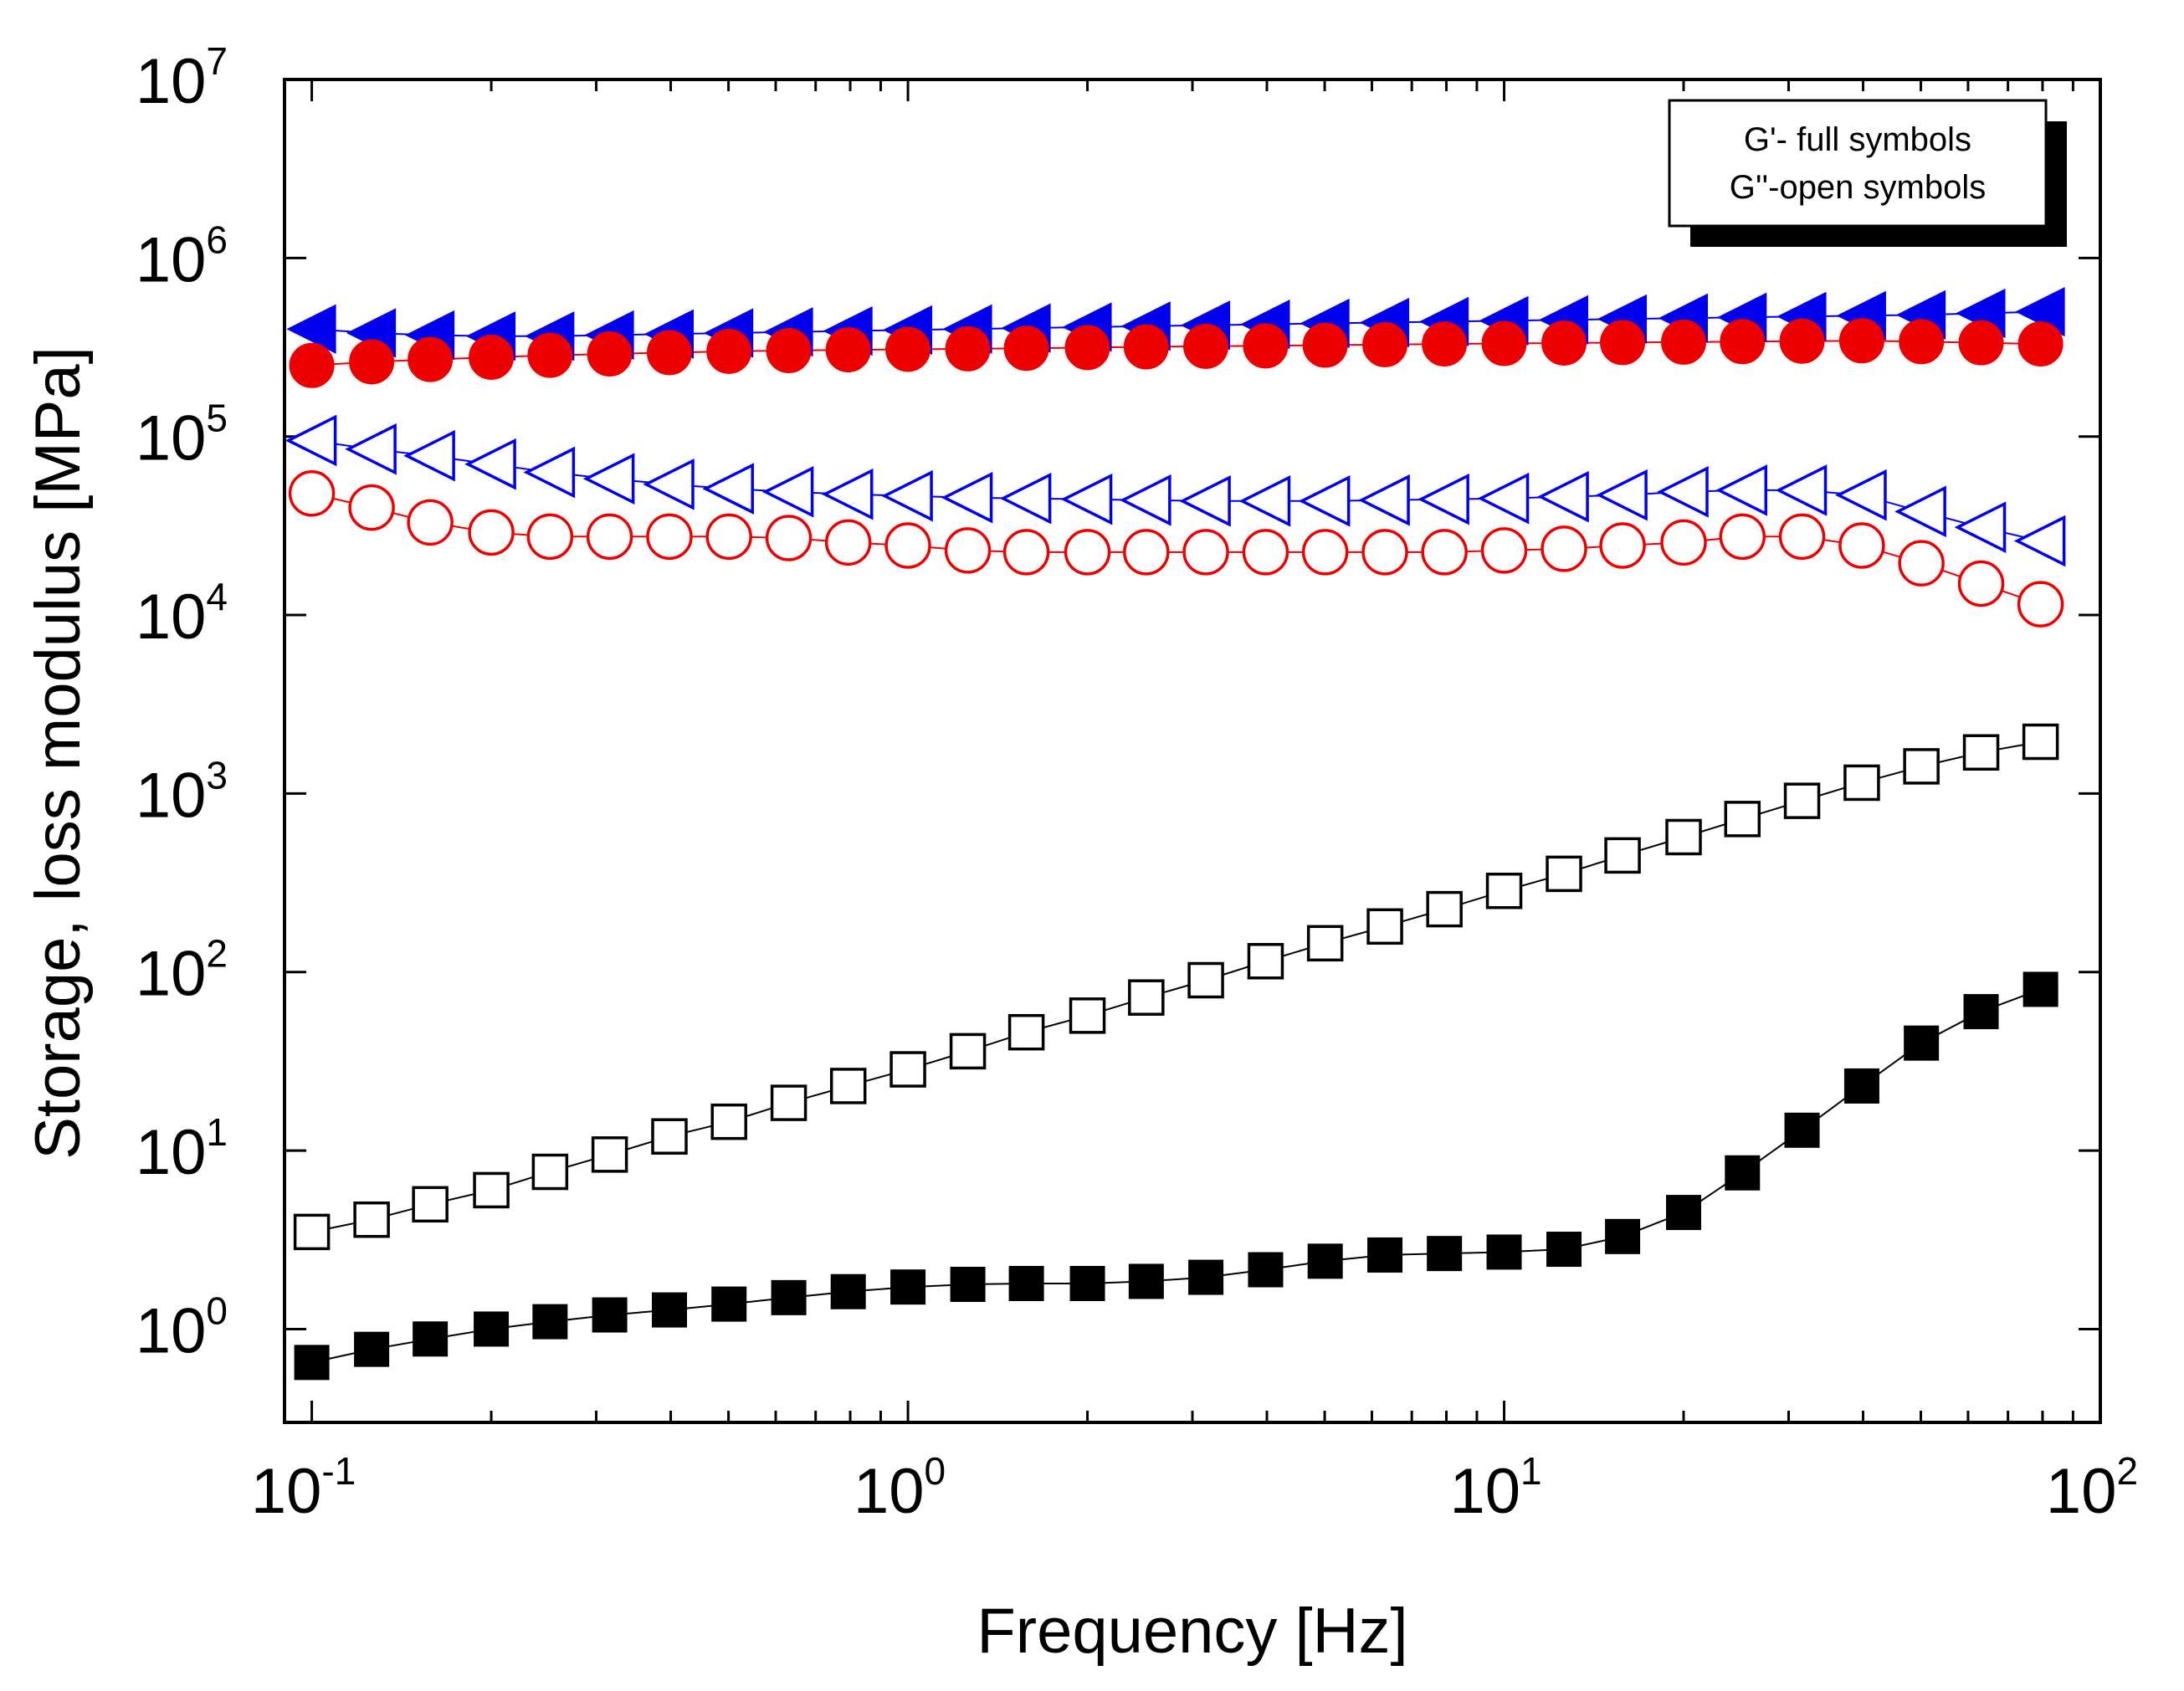 The image size is (2184, 1691). I want to click on x-tick-exponent: 2, so click(2127, 1471).